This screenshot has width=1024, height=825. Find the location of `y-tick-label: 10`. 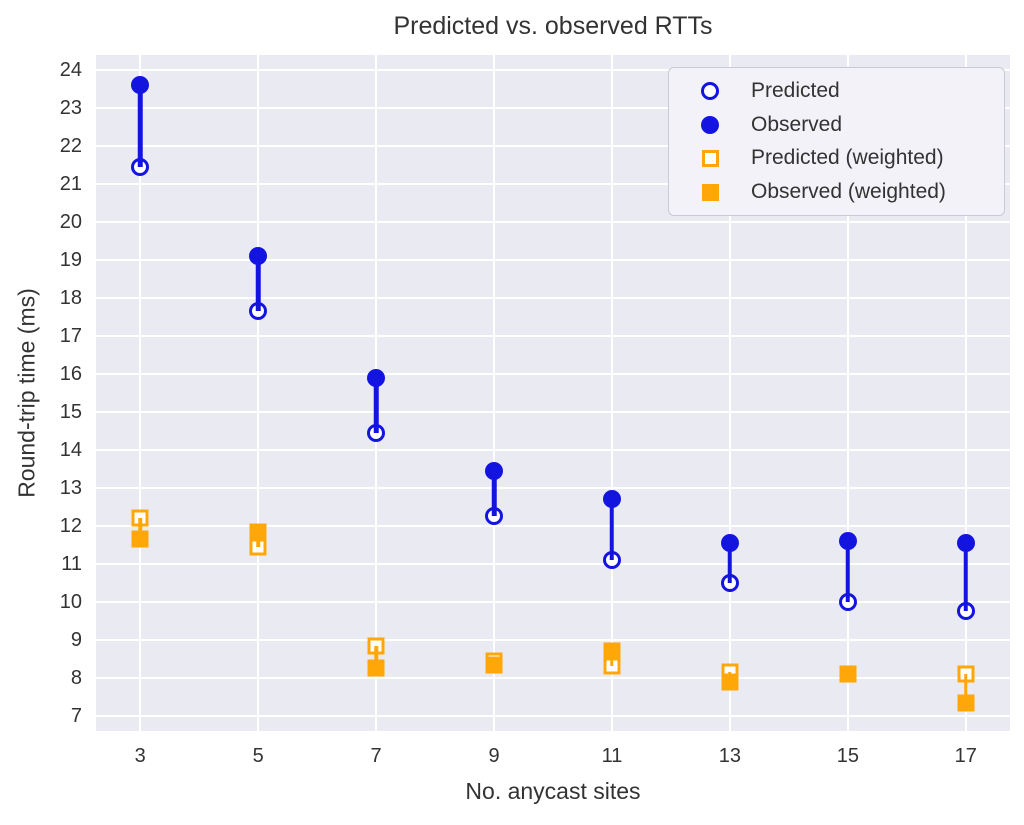

y-tick-label: 10 is located at coordinates (70, 601).